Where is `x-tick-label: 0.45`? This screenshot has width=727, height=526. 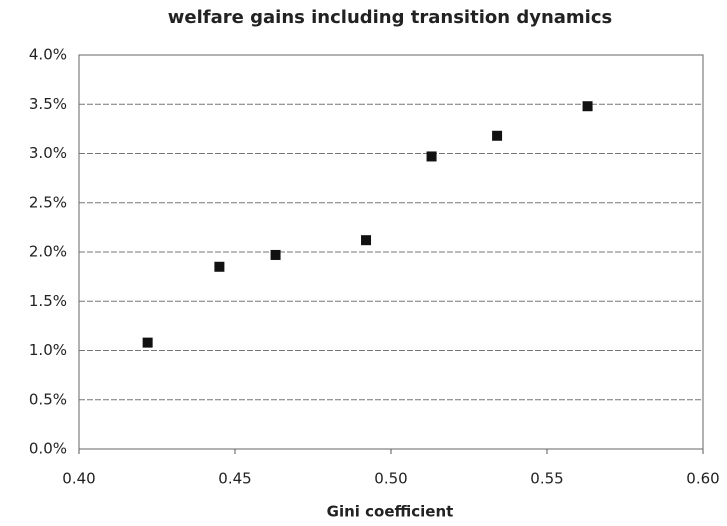
x-tick-label: 0.45 is located at coordinates (234, 479).